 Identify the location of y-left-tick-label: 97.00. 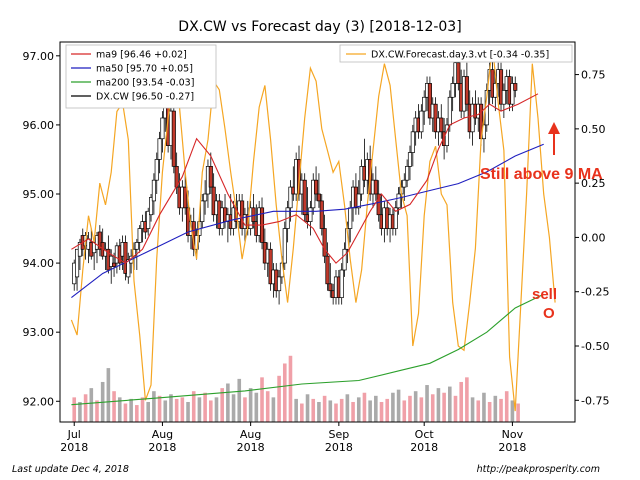
(39, 56).